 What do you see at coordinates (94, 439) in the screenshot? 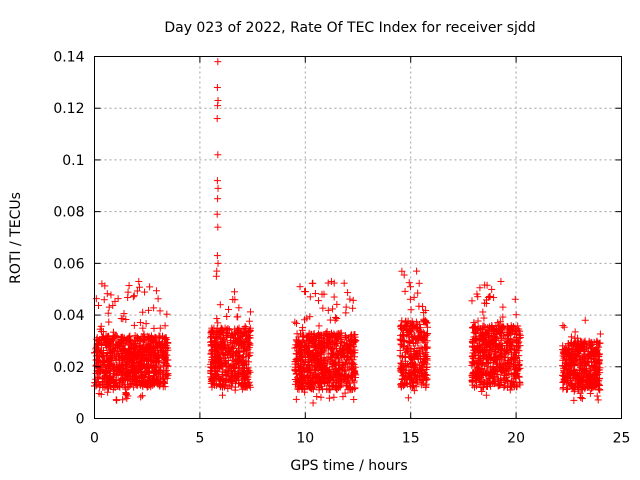
I see `x-tick-label: 0` at bounding box center [94, 439].